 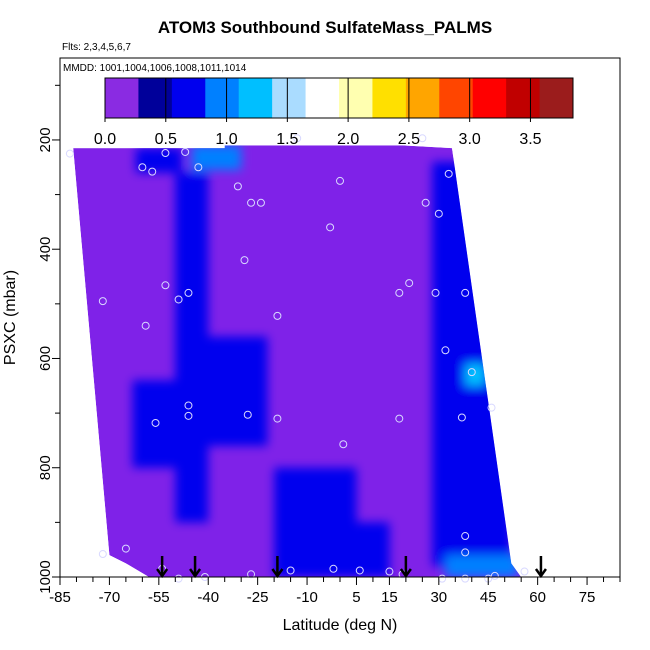 I want to click on colorbar-label: 1.0, so click(x=226, y=139).